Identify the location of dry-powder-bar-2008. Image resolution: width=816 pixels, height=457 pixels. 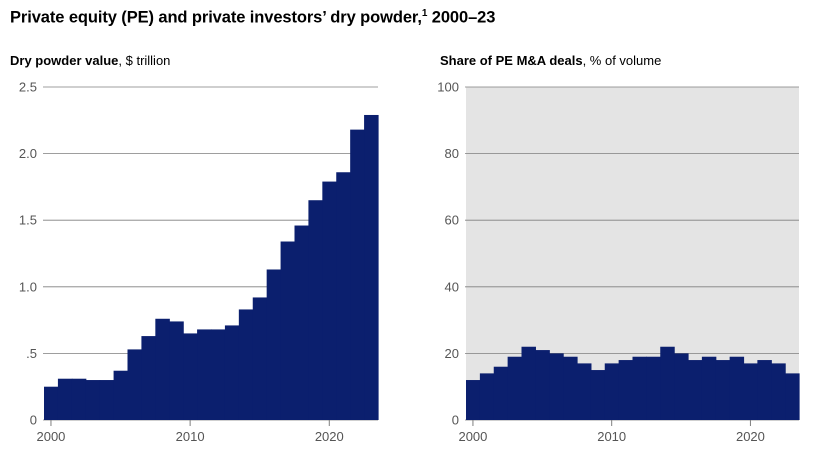
(162, 369).